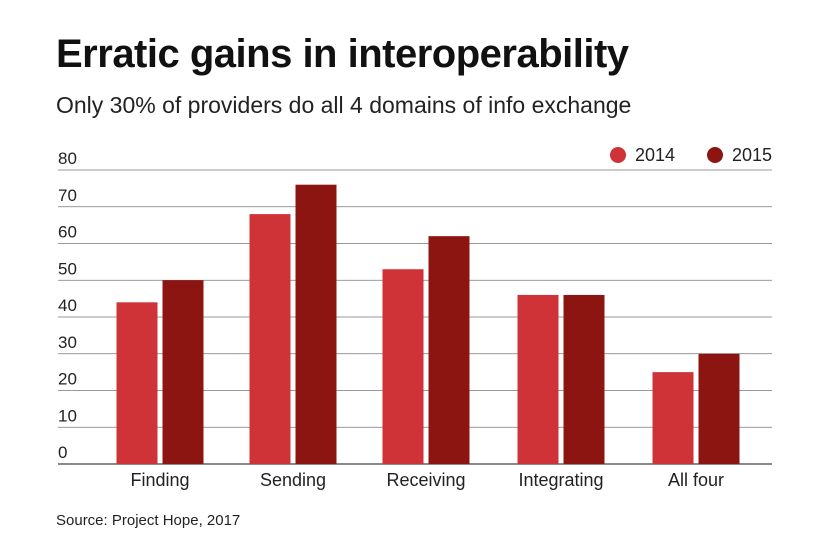 The height and width of the screenshot is (547, 840). What do you see at coordinates (62, 452) in the screenshot?
I see `y-tick-label: 0` at bounding box center [62, 452].